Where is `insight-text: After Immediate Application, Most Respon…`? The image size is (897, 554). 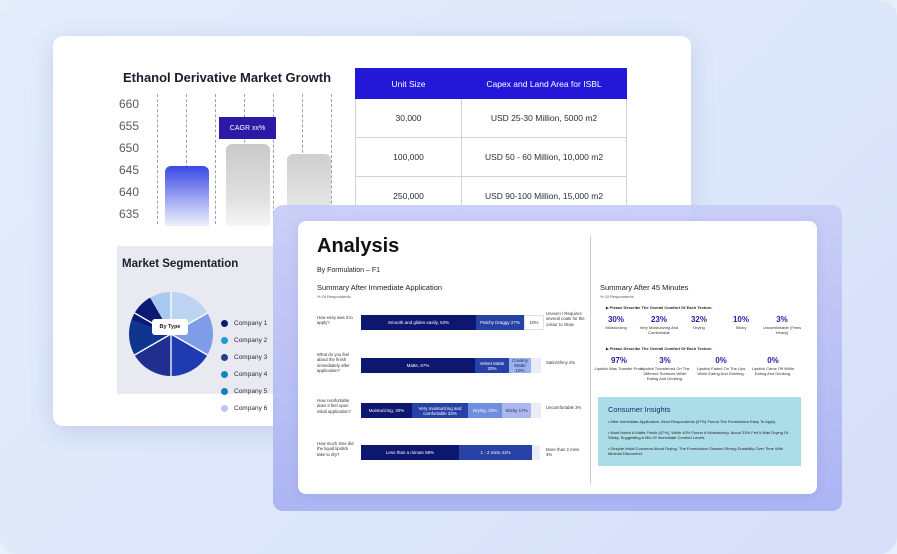
insight-text: After Immediate Application, Most Respon… is located at coordinates (693, 421).